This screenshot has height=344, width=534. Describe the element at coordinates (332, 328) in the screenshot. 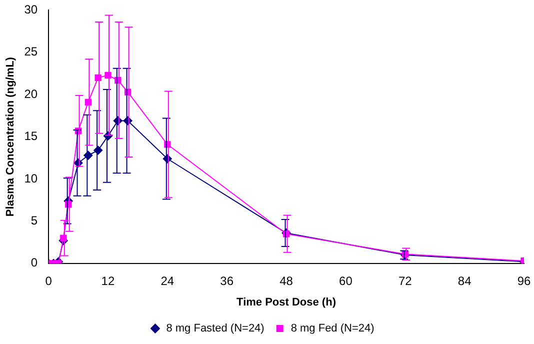

I see `legend-label: 8 mg Fed (N=24)` at that location.